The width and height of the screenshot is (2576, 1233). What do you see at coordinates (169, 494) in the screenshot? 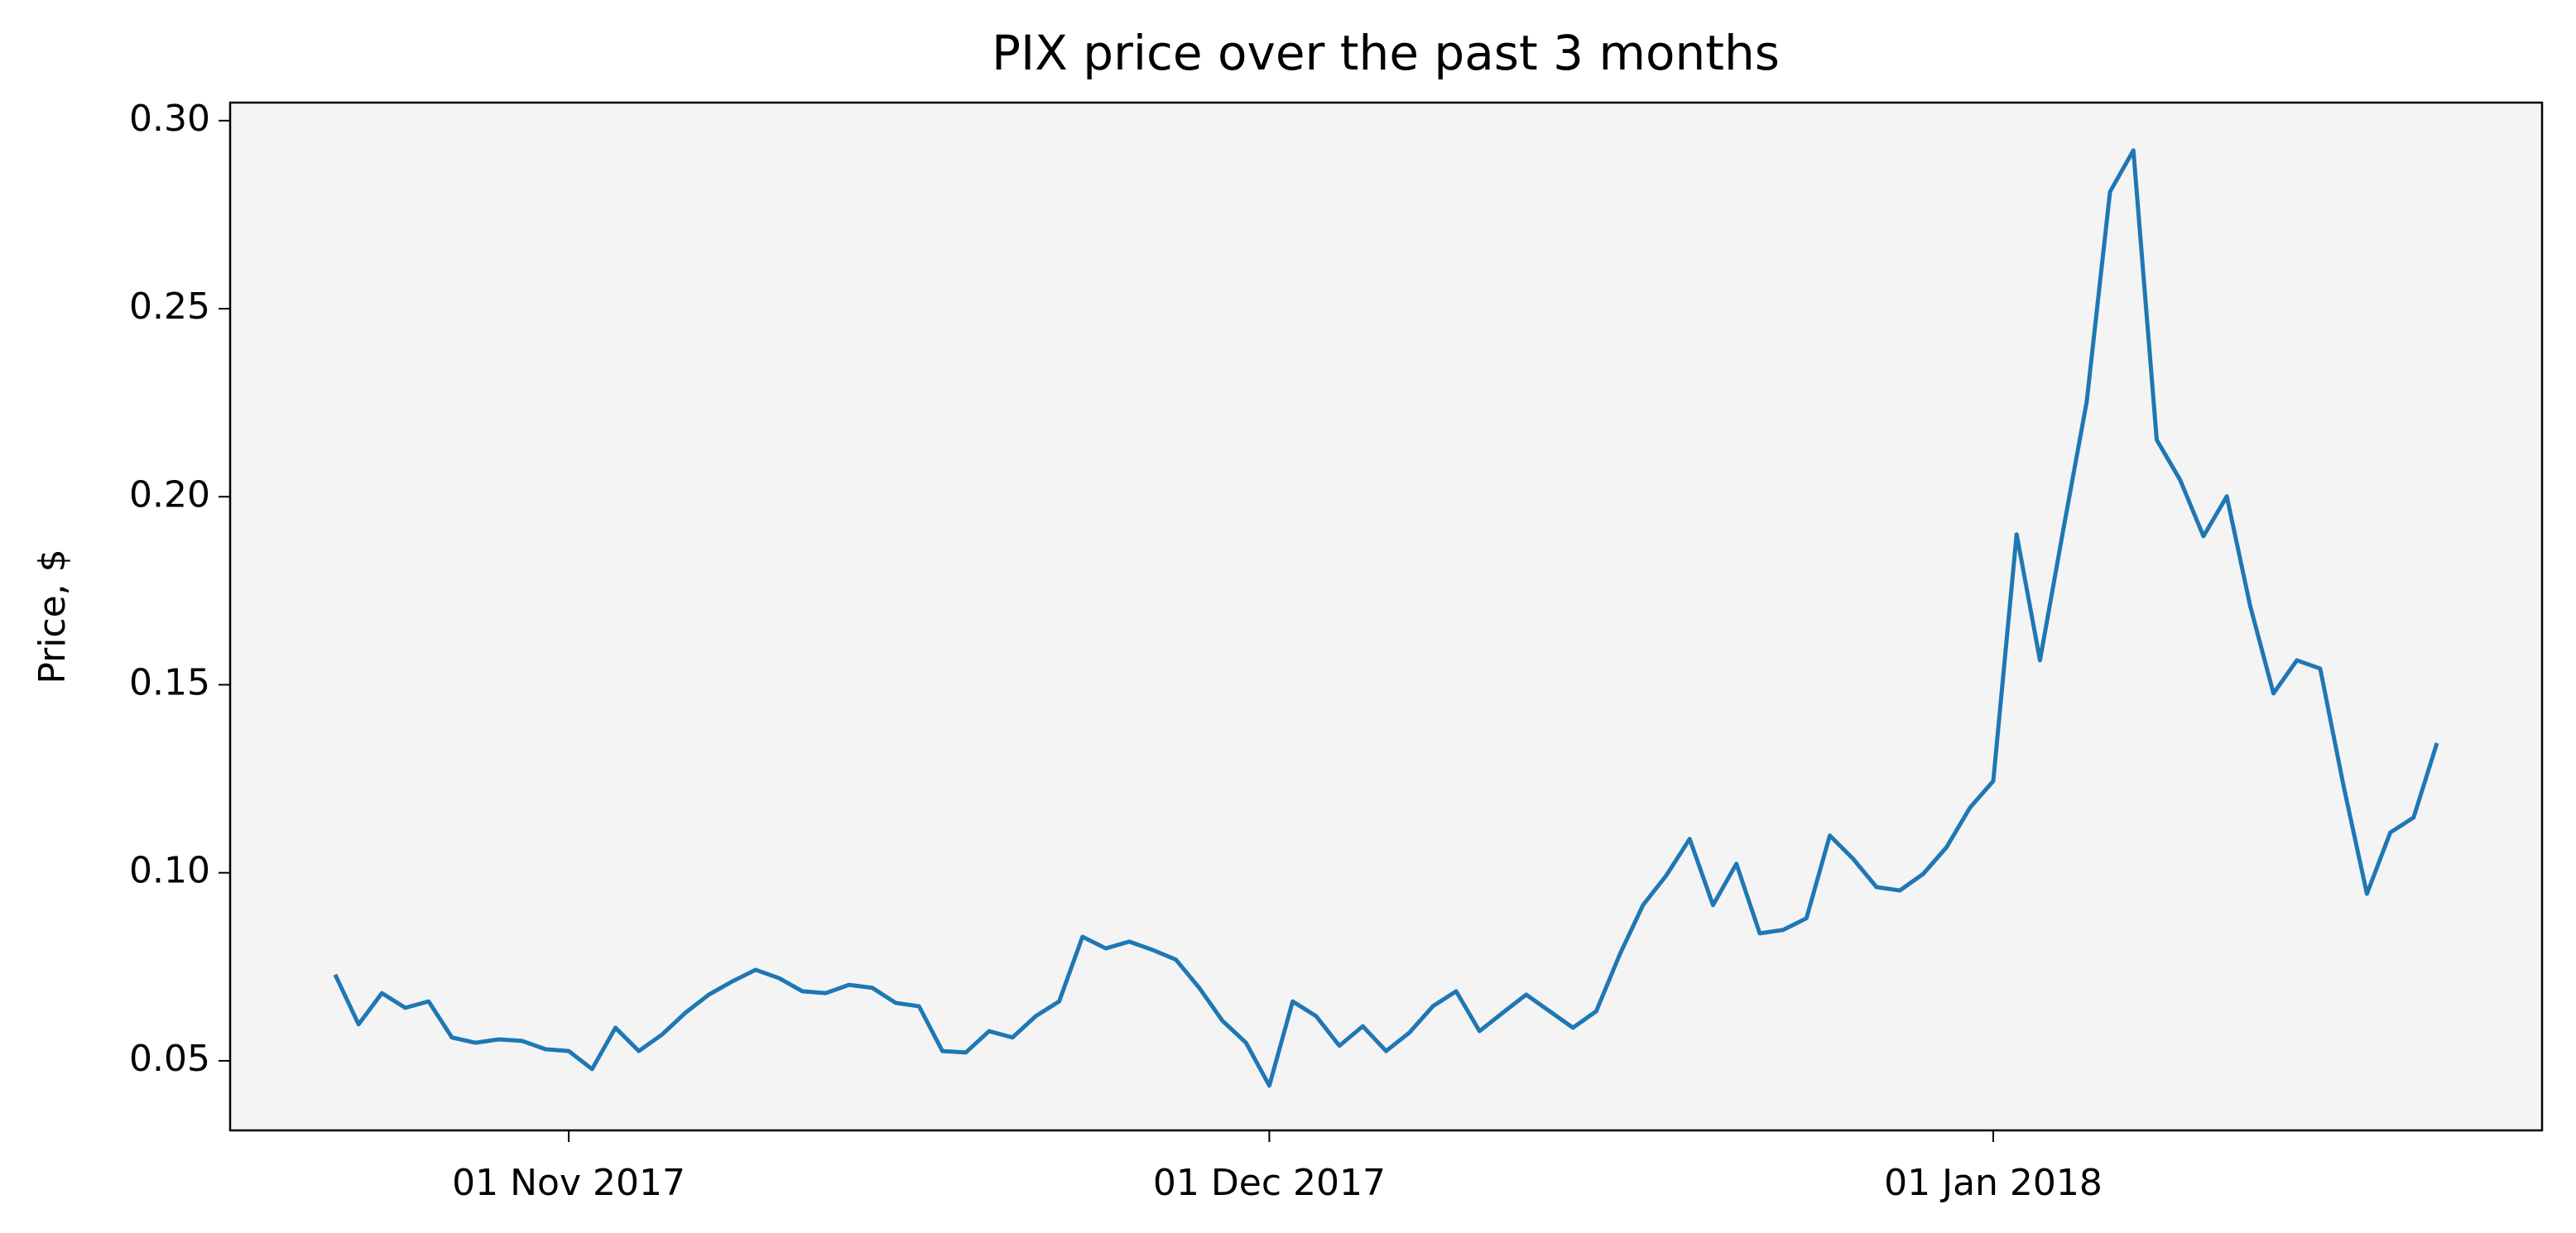
I see `y-tick-label: 0.20` at bounding box center [169, 494].